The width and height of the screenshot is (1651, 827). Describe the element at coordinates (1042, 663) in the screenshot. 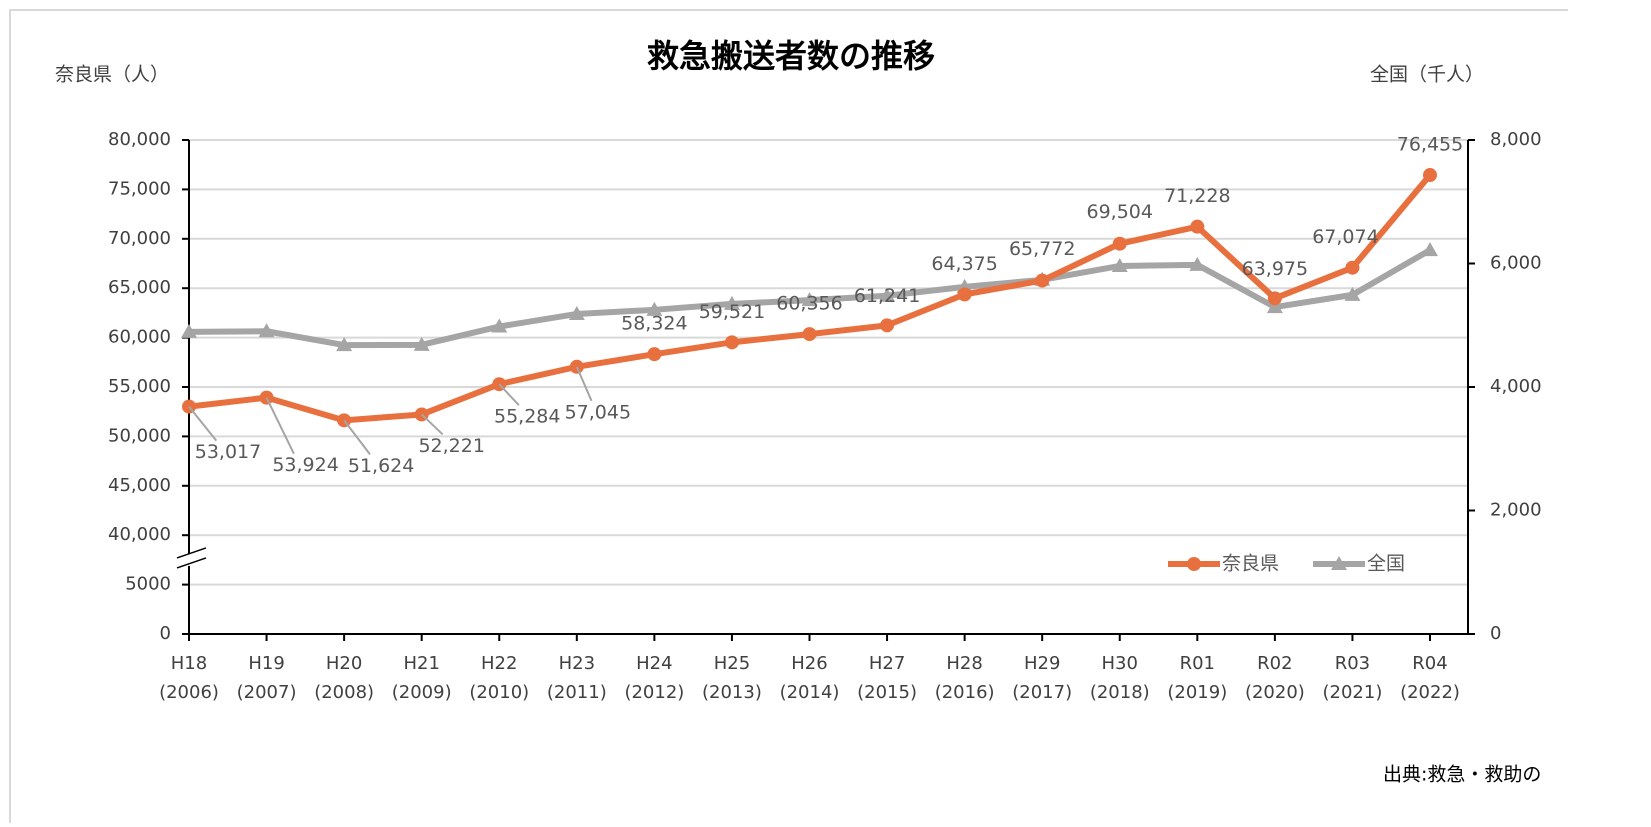

I see `x-tick-label: H29` at that location.